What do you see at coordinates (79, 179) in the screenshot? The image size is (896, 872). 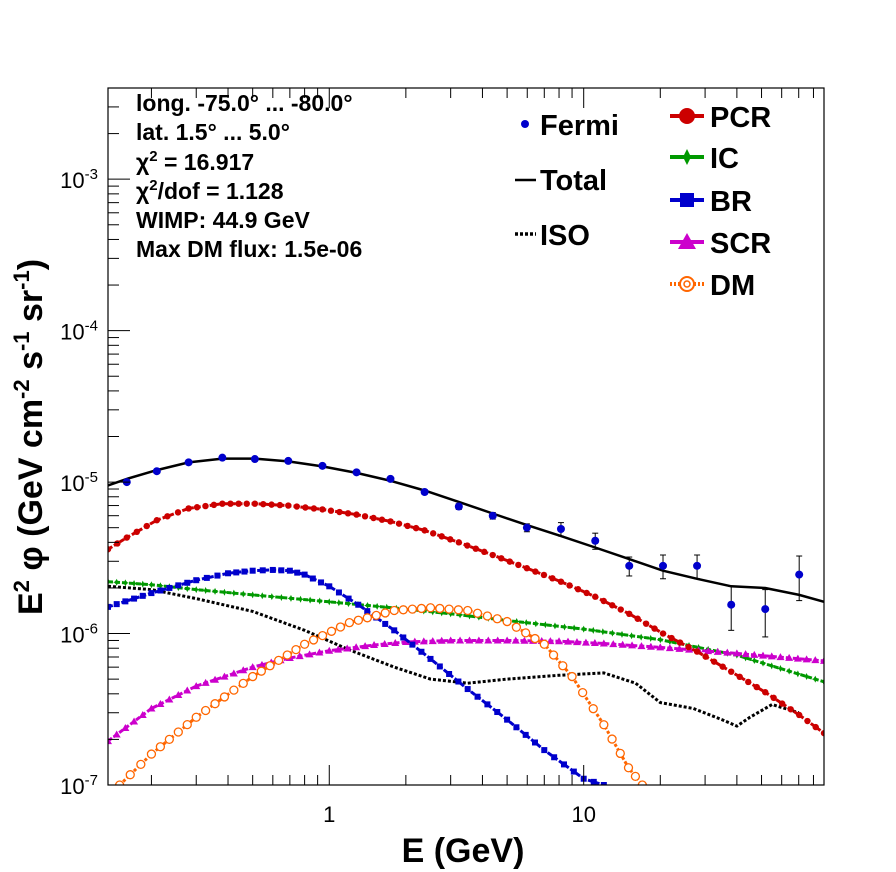 I see `y-tick-label: 10-3` at bounding box center [79, 179].